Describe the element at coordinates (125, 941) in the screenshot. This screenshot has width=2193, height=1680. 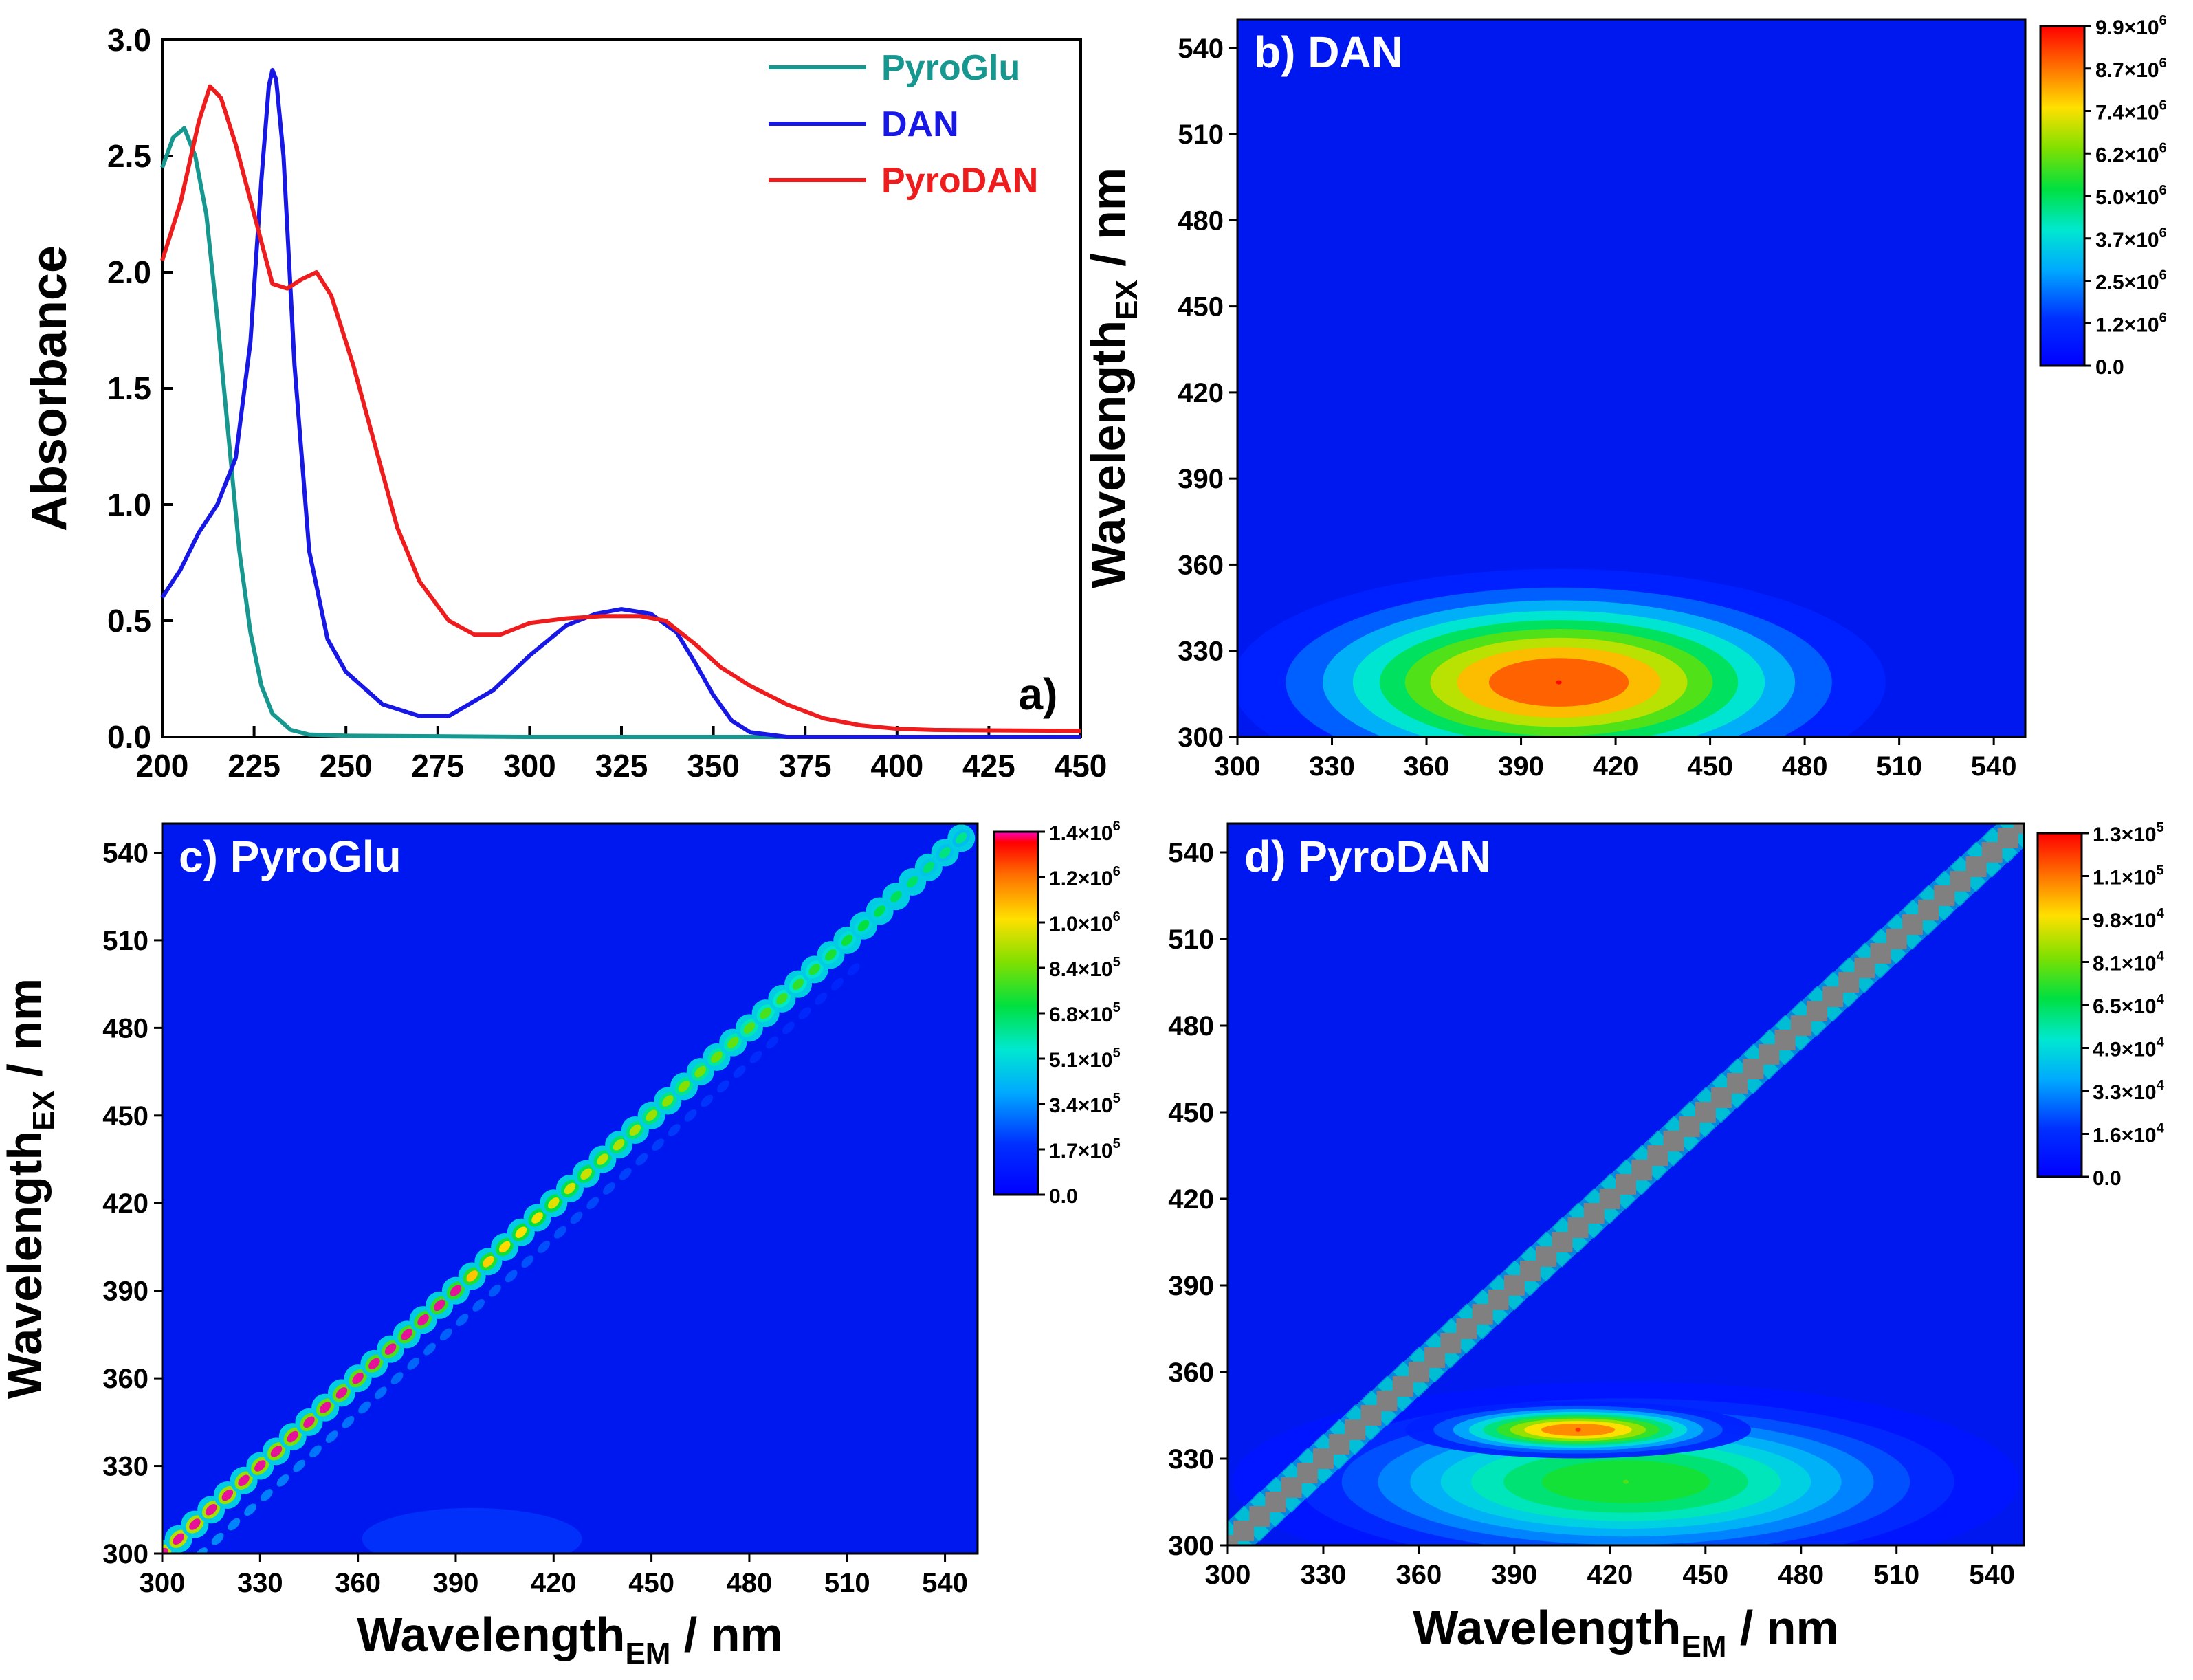
I see `y-tick-label: 510` at that location.